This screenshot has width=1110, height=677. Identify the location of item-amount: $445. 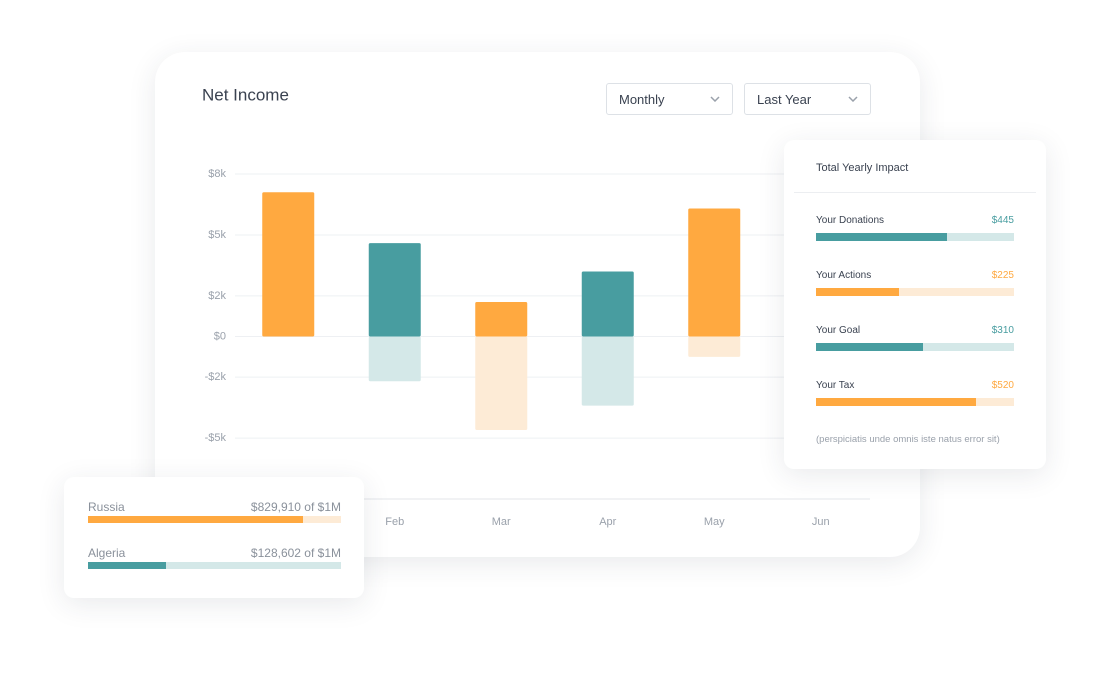
(1002, 220).